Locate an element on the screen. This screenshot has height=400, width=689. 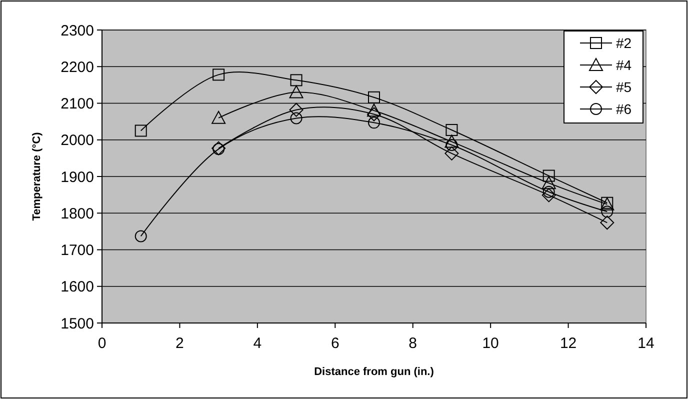
x-tick-label: 12 is located at coordinates (568, 343).